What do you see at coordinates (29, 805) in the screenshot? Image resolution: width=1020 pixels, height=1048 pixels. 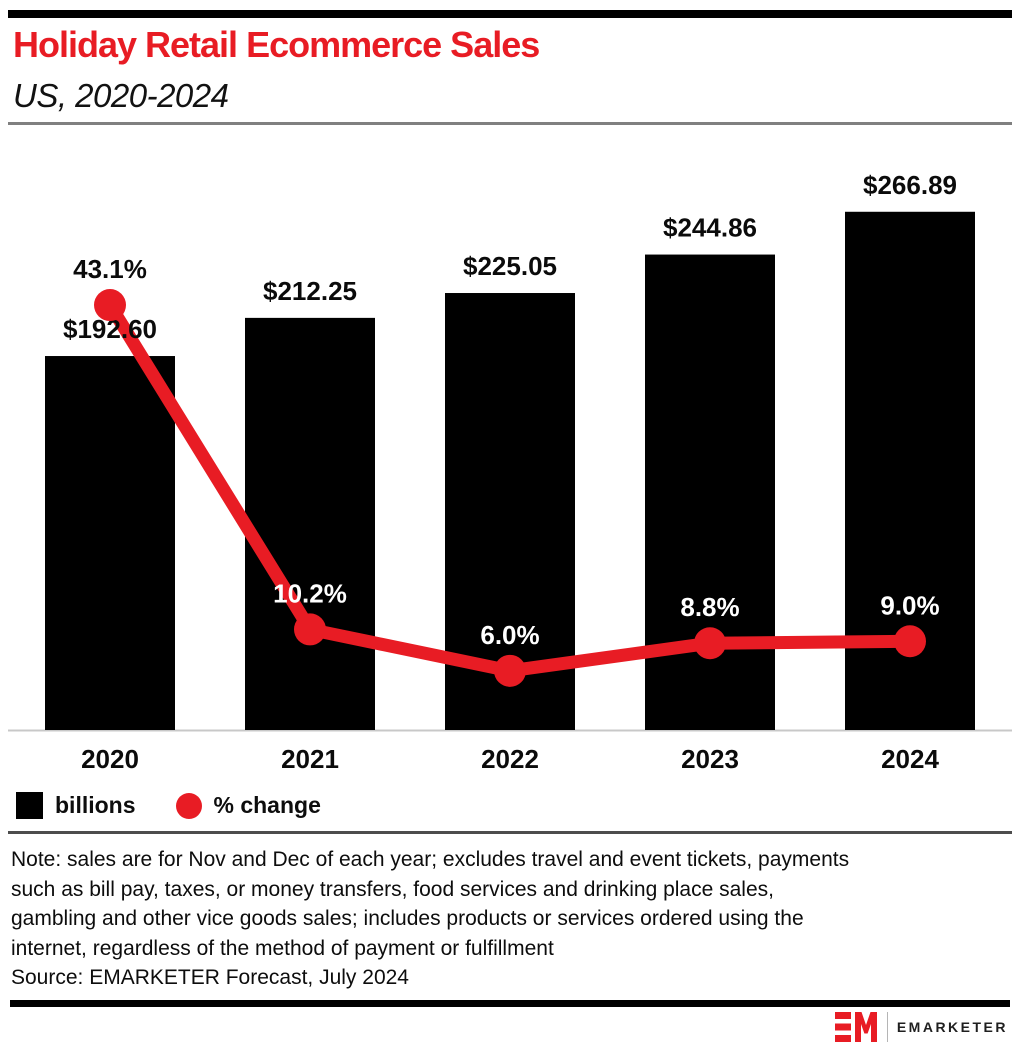 I see `legend-bar-swatch-icon` at bounding box center [29, 805].